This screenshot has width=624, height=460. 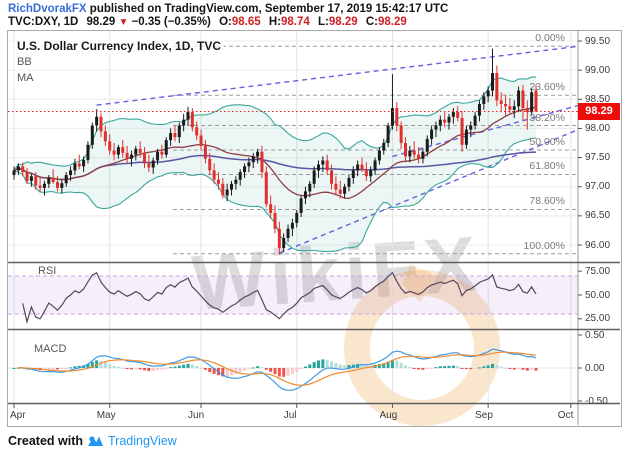 What do you see at coordinates (323, 22) in the screenshot?
I see `low-label: L:` at bounding box center [323, 22].